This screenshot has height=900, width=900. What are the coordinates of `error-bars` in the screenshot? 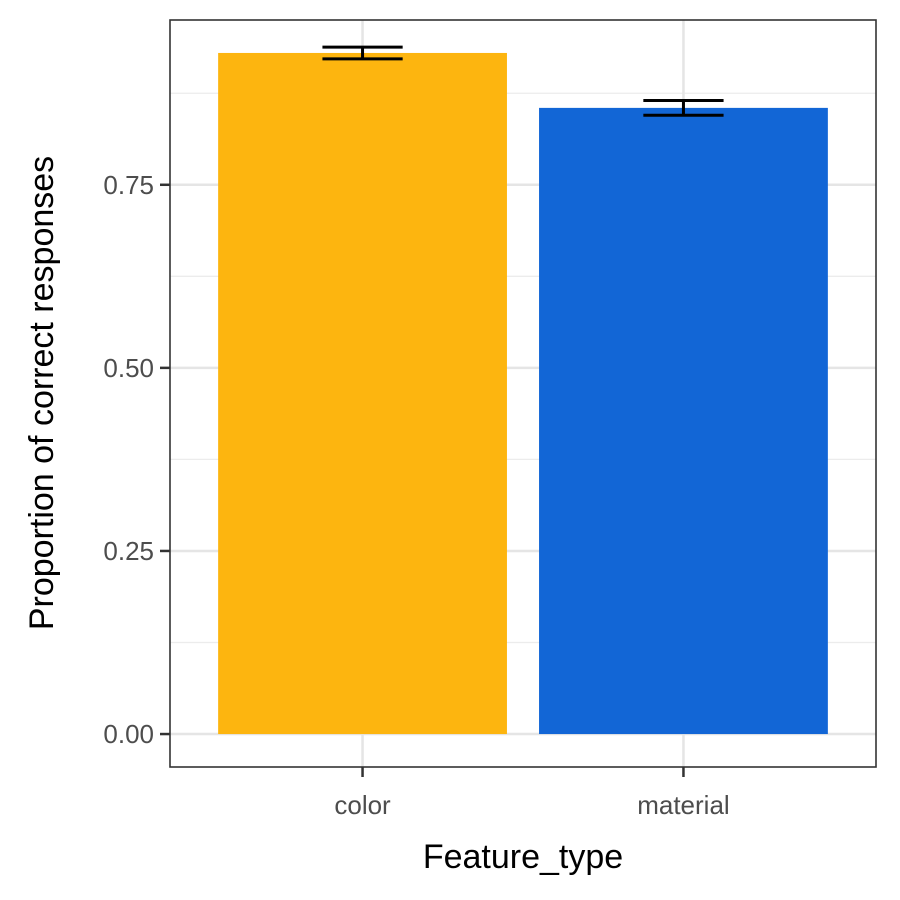 It's located at (523, 81).